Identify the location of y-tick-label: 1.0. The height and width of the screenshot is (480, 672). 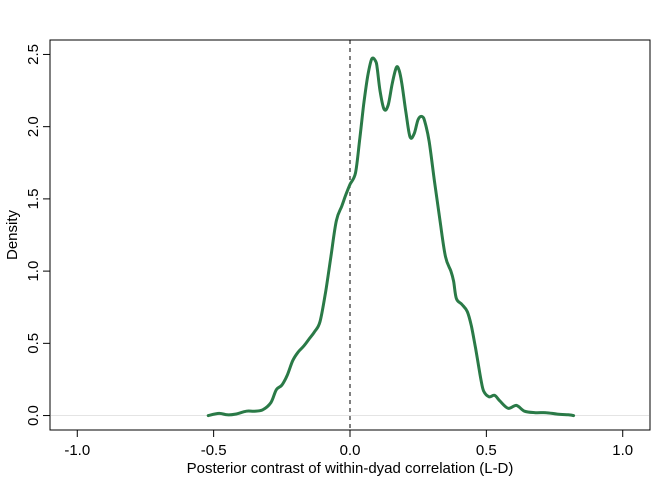
(33, 271).